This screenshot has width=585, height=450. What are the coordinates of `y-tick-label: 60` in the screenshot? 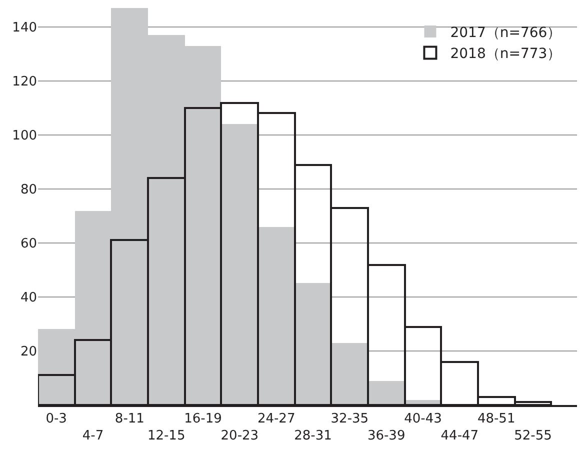 It's located at (28, 244).